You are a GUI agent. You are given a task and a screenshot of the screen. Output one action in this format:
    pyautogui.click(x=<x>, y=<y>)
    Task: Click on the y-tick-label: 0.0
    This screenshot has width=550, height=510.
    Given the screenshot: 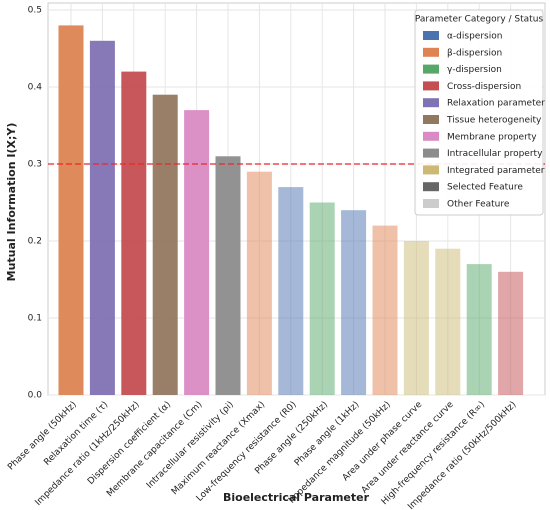 What is the action you would take?
    pyautogui.click(x=35, y=396)
    